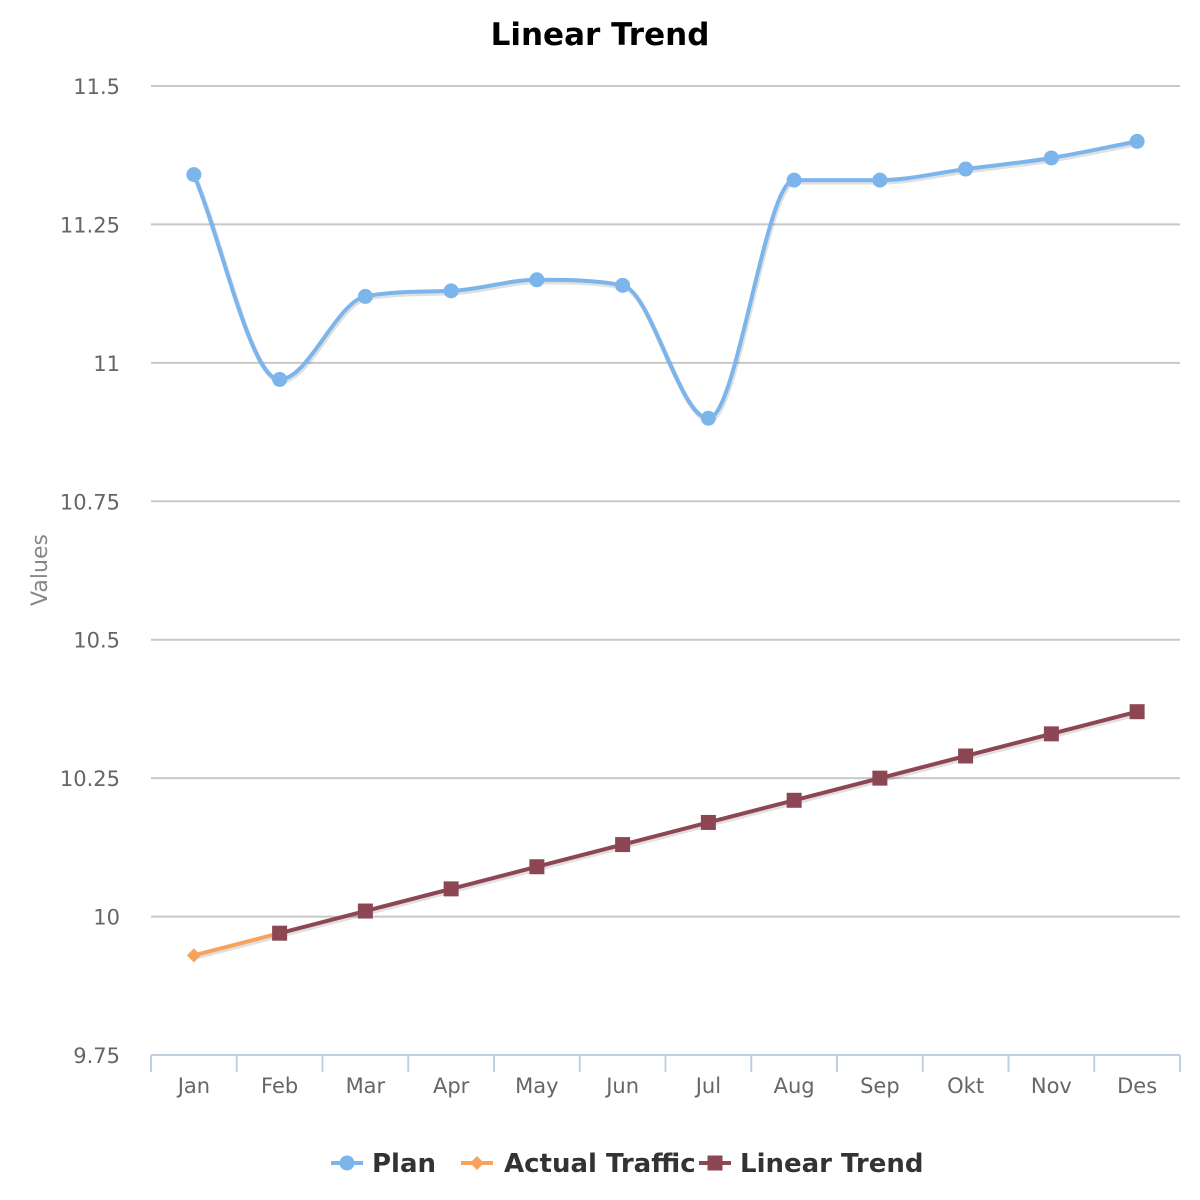 Image resolution: width=1200 pixels, height=1200 pixels. What do you see at coordinates (451, 1086) in the screenshot?
I see `x-tick-label: Apr` at bounding box center [451, 1086].